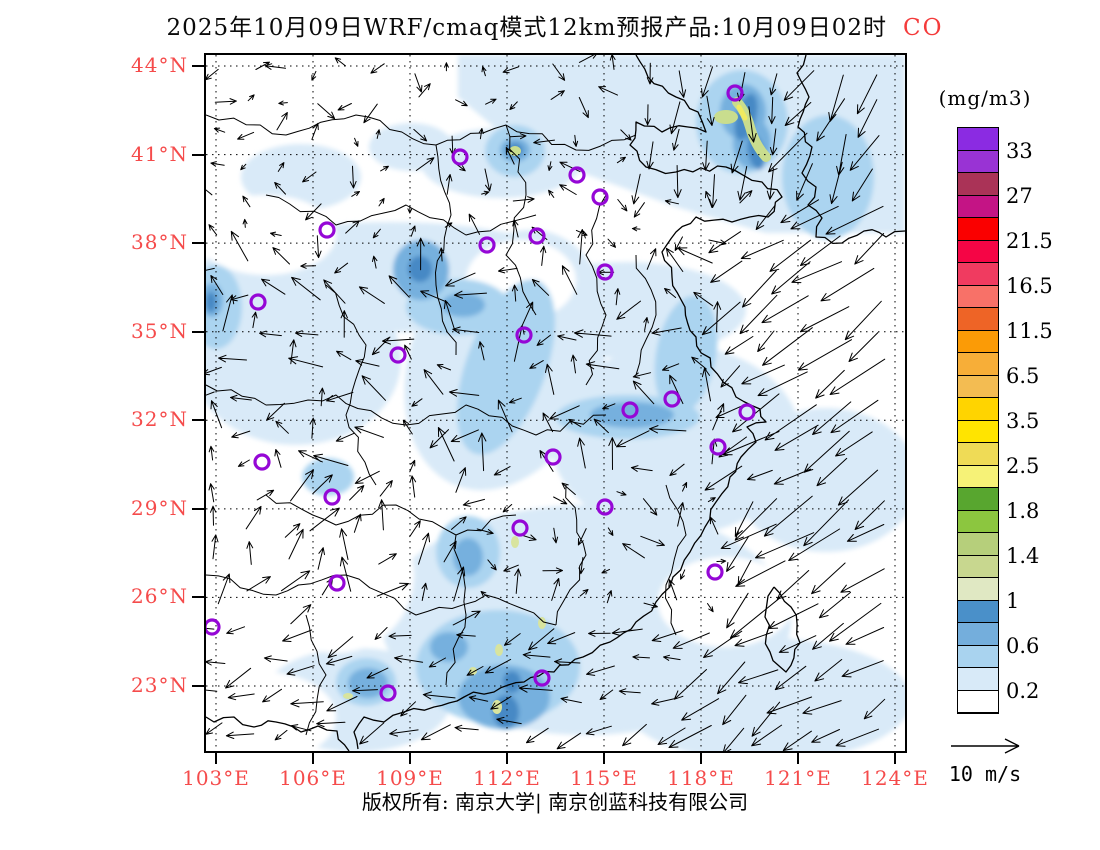 This screenshot has height=850, width=1100. I want to click on colorbar-tick-label: 1.8, so click(1023, 510).